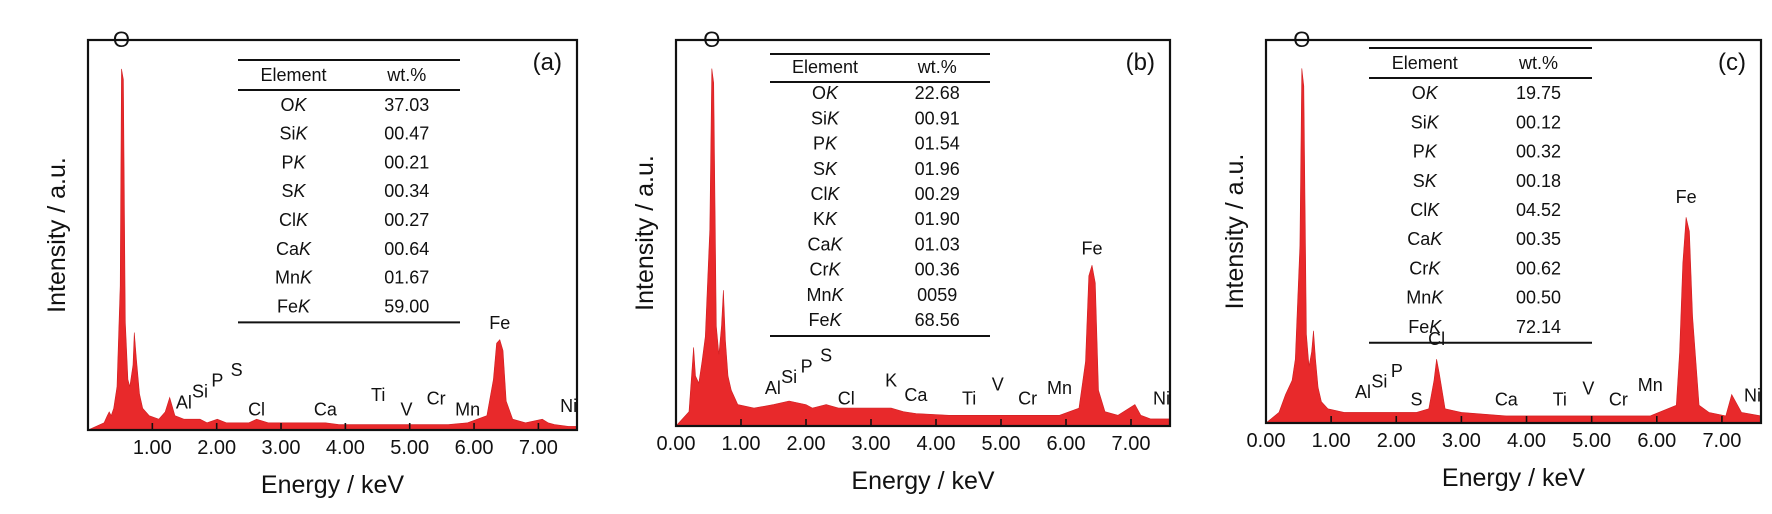  What do you see at coordinates (825, 295) in the screenshot?
I see `table-cell-element: MnK` at bounding box center [825, 295].